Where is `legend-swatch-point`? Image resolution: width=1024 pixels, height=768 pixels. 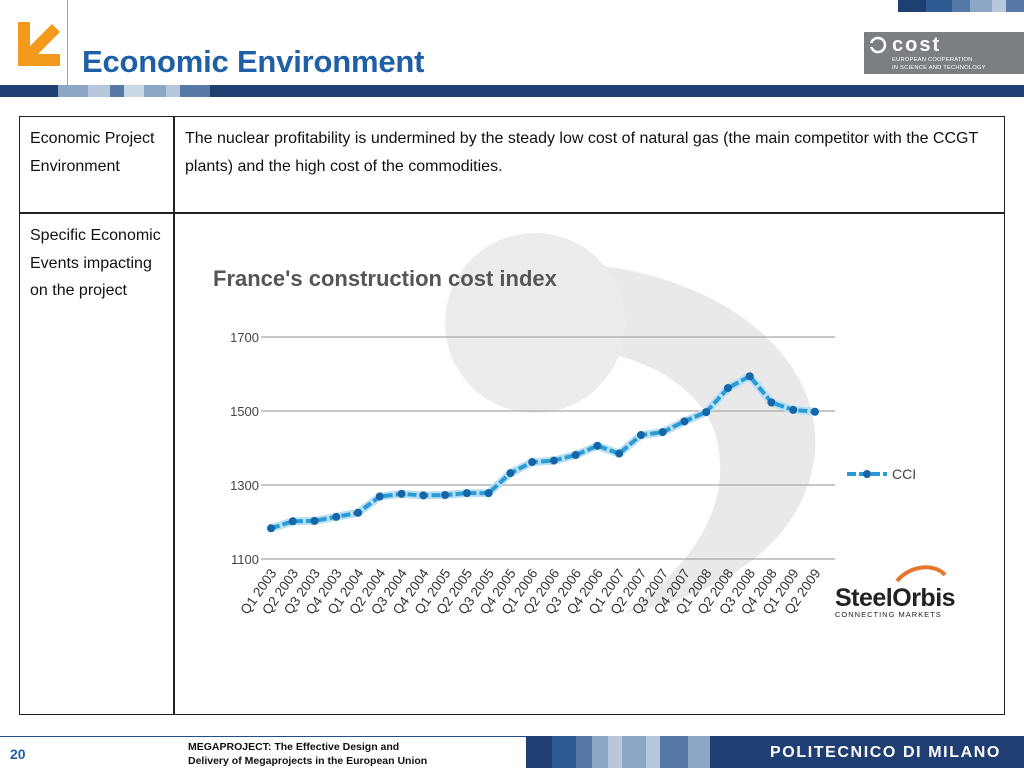
legend-swatch-point is located at coordinates (867, 474).